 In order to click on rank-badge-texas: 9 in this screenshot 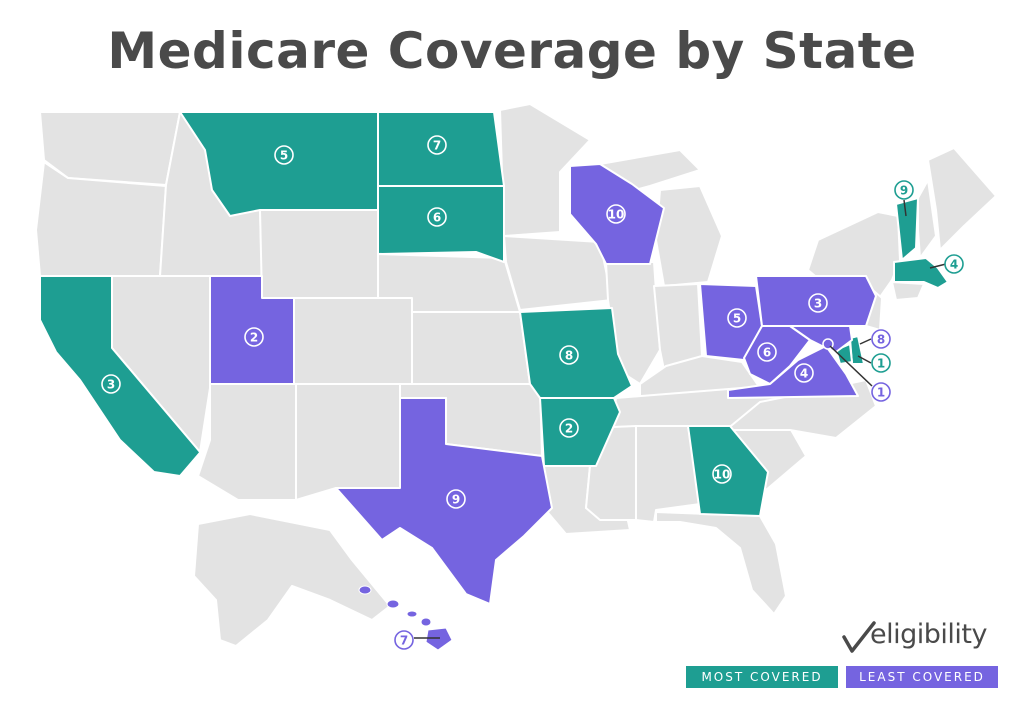, I will do `click(456, 499)`.